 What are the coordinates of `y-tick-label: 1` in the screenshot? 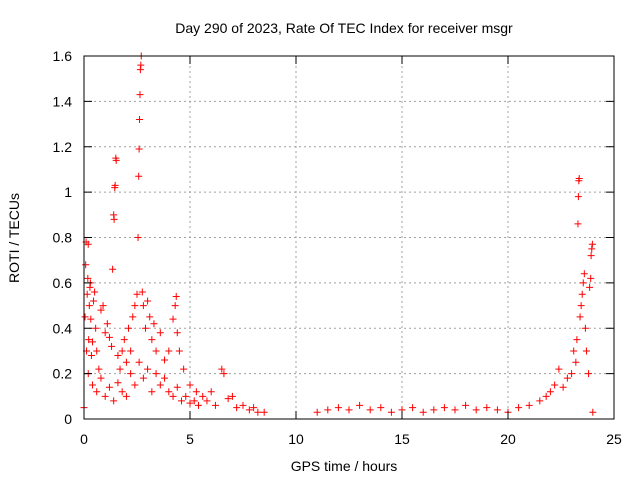 It's located at (68, 192).